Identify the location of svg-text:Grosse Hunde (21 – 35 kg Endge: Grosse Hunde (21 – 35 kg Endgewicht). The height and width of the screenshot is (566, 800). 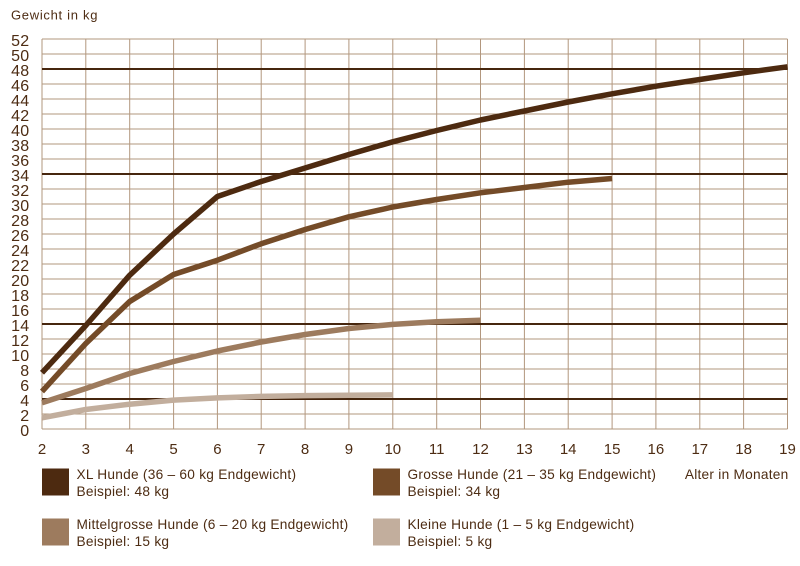
(532, 474).